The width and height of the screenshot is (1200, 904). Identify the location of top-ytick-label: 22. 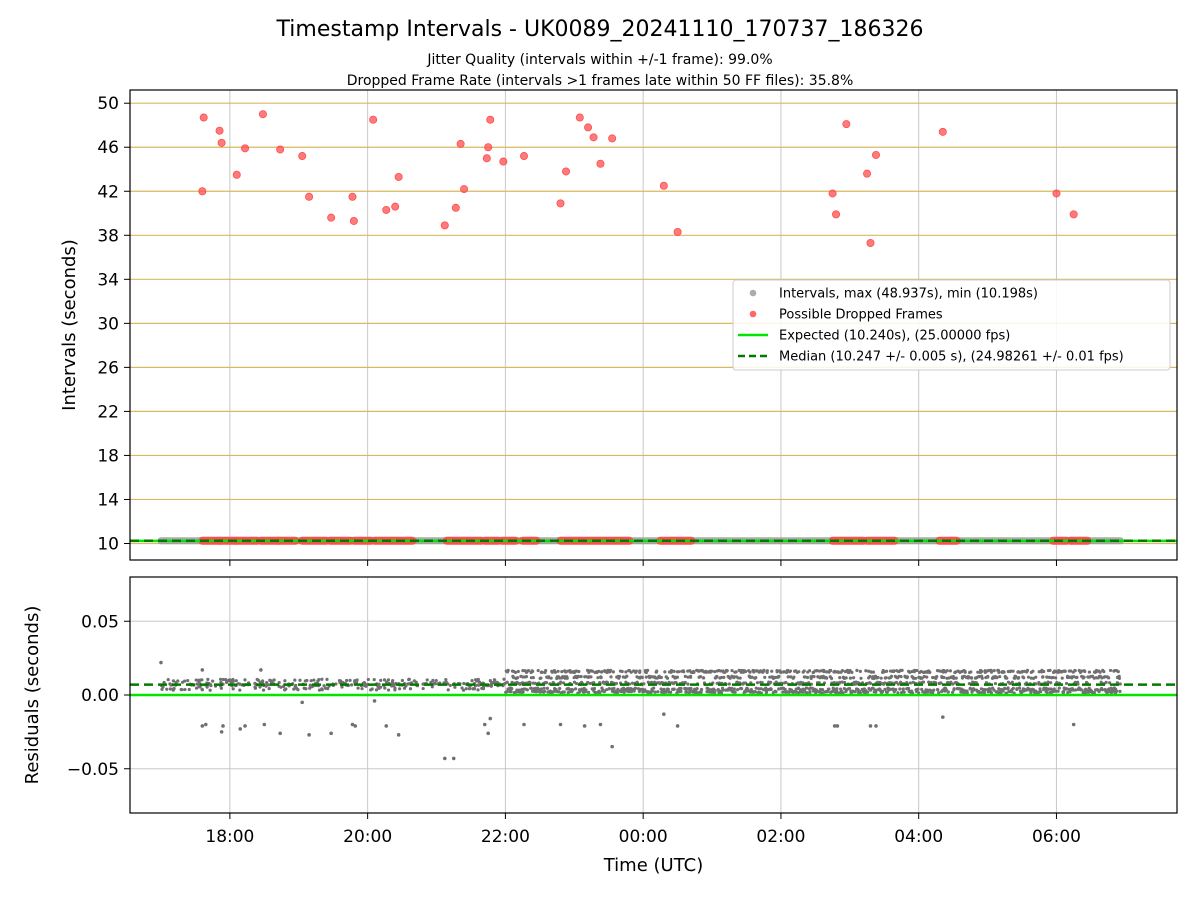
(108, 412).